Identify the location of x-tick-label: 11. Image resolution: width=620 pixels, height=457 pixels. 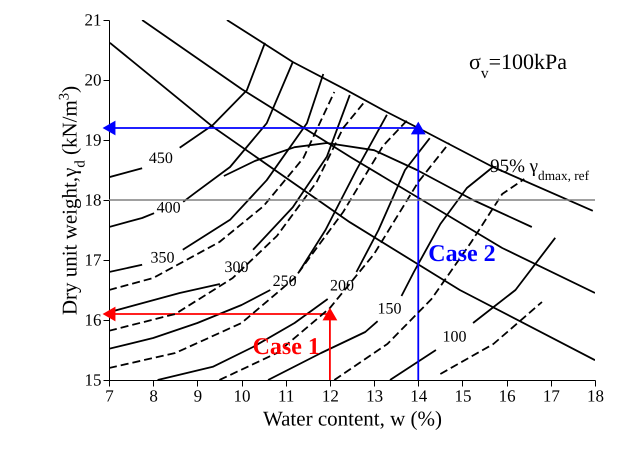
(286, 396).